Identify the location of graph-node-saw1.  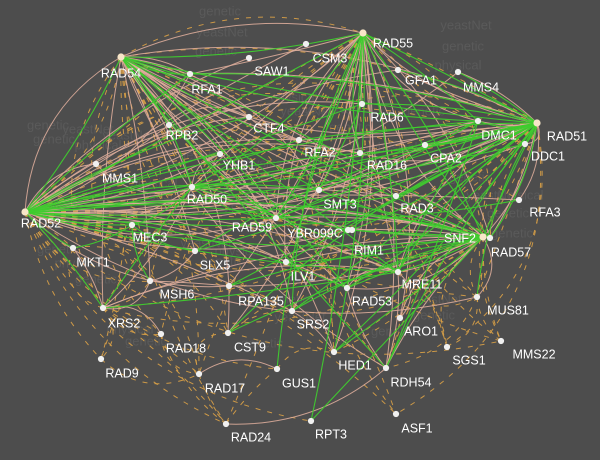
(249, 58).